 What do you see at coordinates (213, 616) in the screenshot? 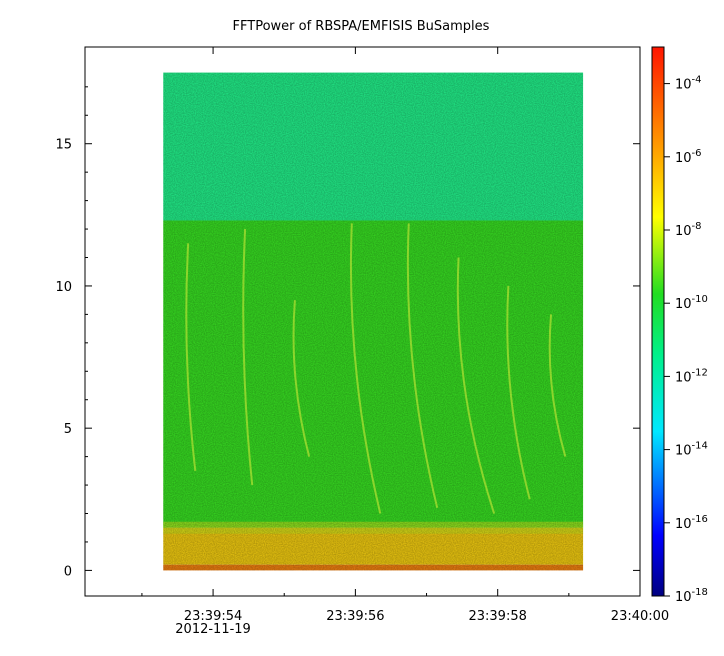
I see `x-tick-label: 23:39:54` at bounding box center [213, 616].